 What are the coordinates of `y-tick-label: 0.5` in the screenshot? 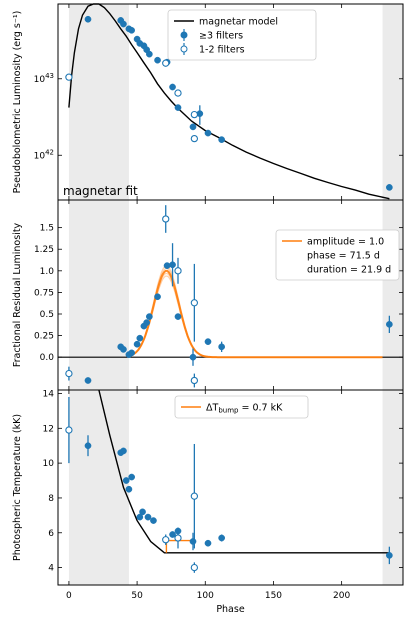 It's located at (47, 315).